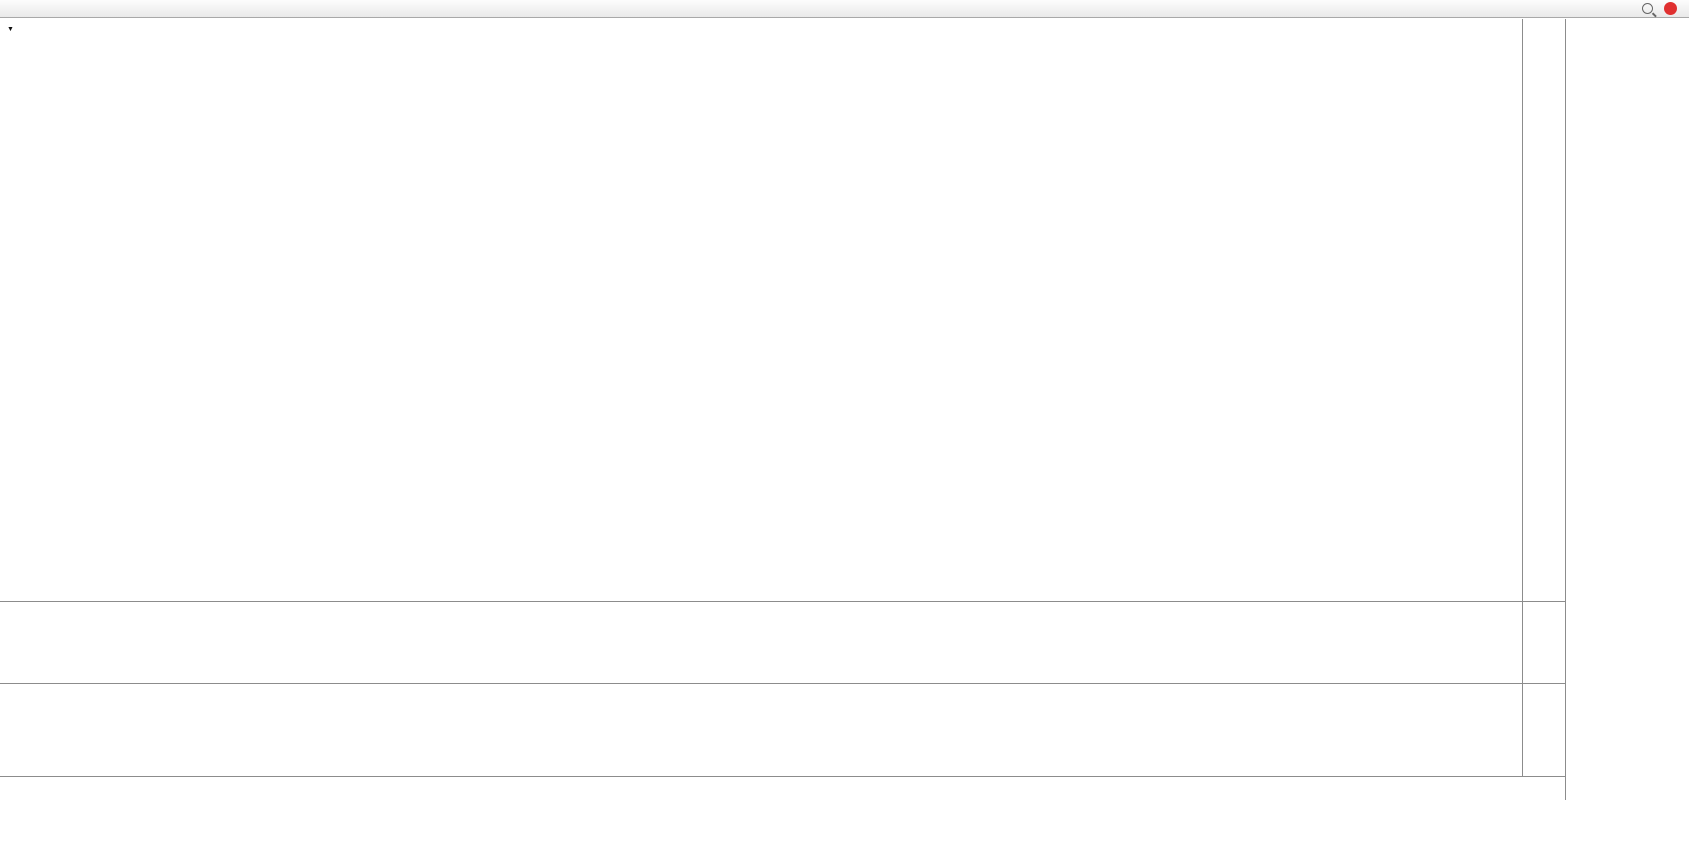 Image resolution: width=1689 pixels, height=858 pixels. What do you see at coordinates (844, 9) in the screenshot?
I see `toolbar` at bounding box center [844, 9].